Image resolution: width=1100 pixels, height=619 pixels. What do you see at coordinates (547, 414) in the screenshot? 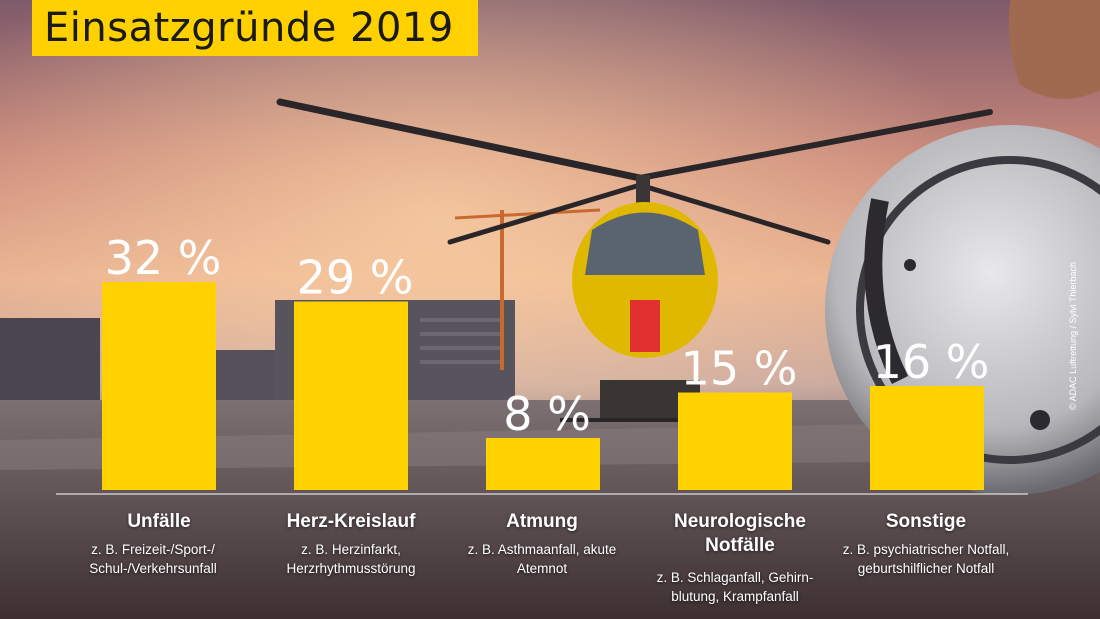
I see `value-label-3: 8 %` at bounding box center [547, 414].